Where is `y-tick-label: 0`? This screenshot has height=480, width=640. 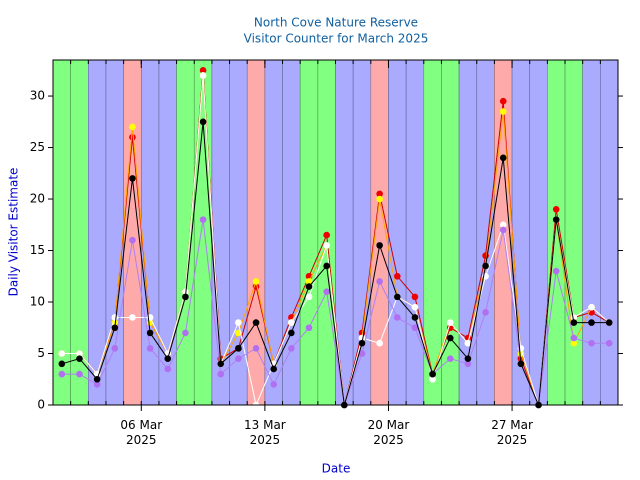 y-tick-label: 0 is located at coordinates (41, 405).